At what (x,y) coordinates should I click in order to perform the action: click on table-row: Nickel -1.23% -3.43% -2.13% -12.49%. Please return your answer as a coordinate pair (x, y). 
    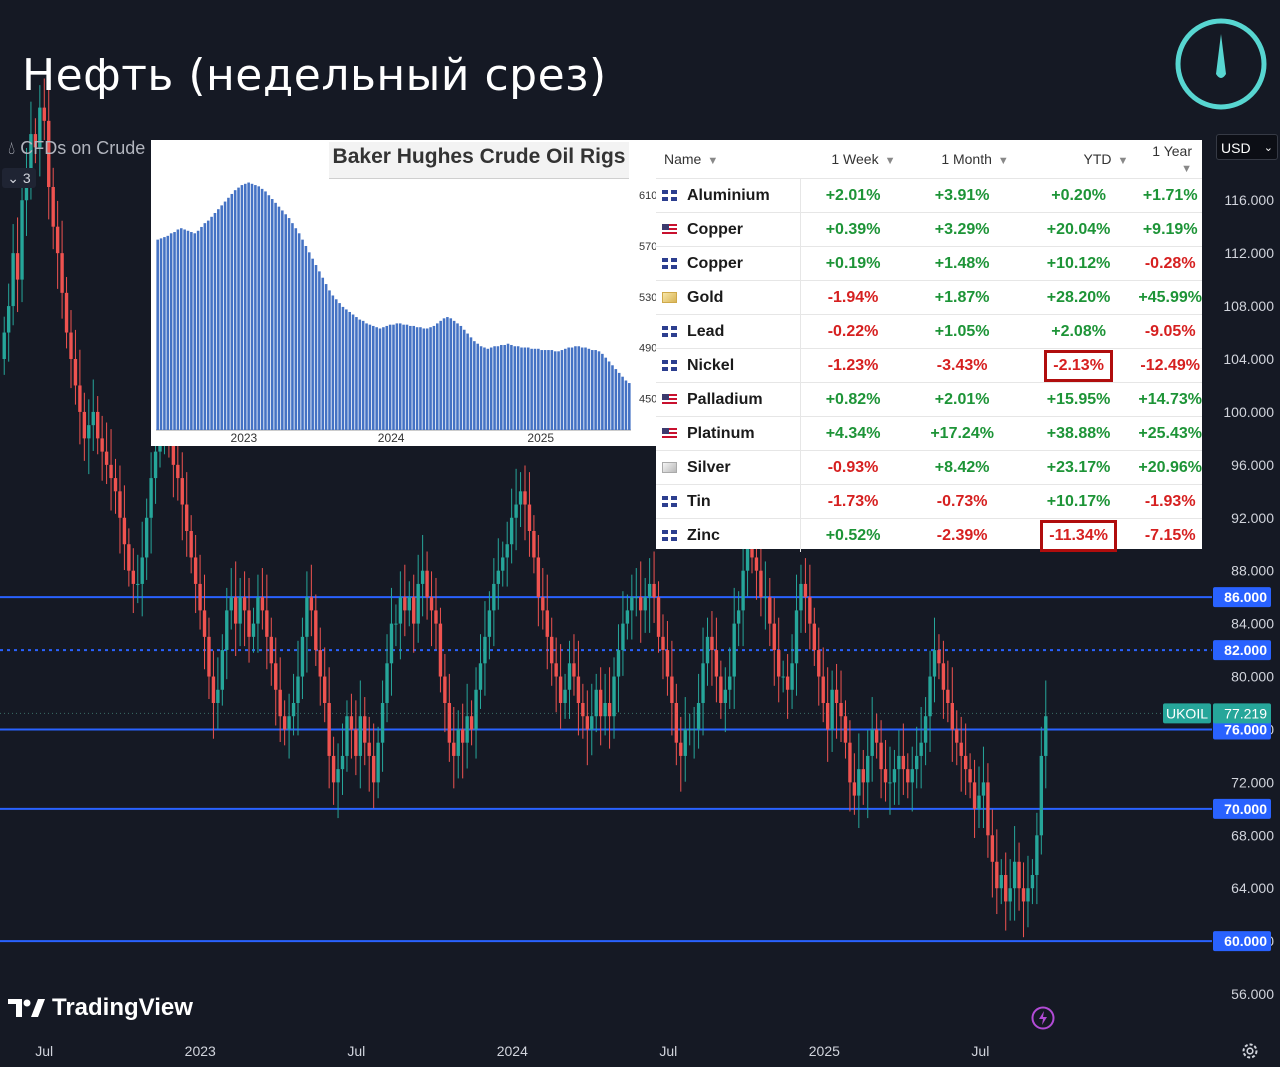
    Looking at the image, I should click on (929, 365).